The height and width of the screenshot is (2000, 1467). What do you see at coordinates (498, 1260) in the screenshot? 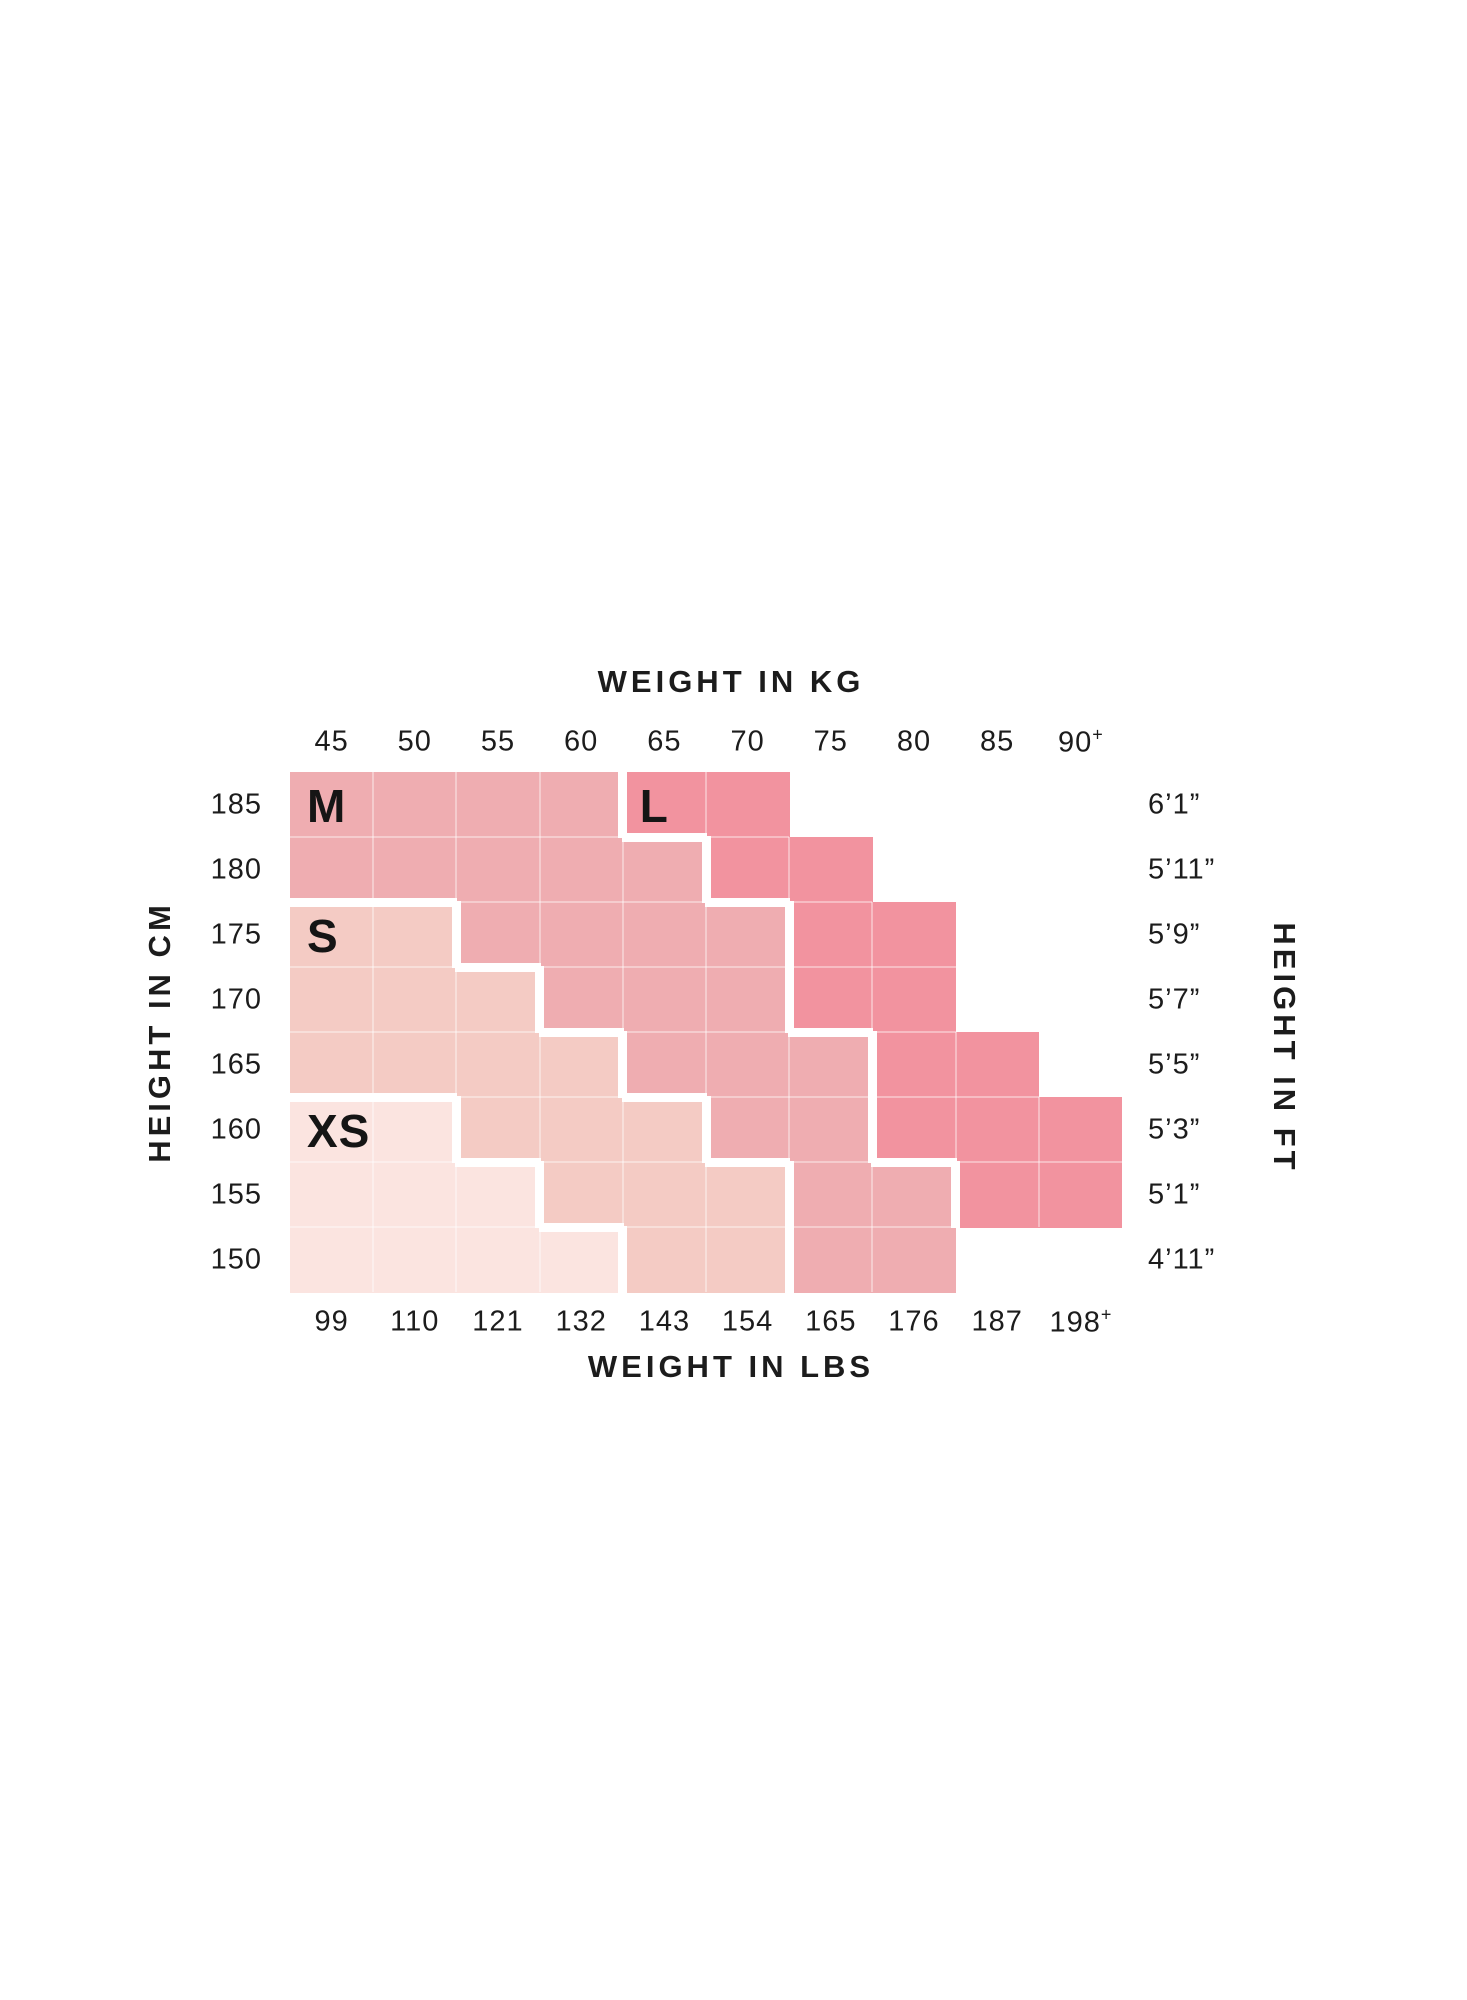
I see `size-cell-xs-55kg-150cm` at bounding box center [498, 1260].